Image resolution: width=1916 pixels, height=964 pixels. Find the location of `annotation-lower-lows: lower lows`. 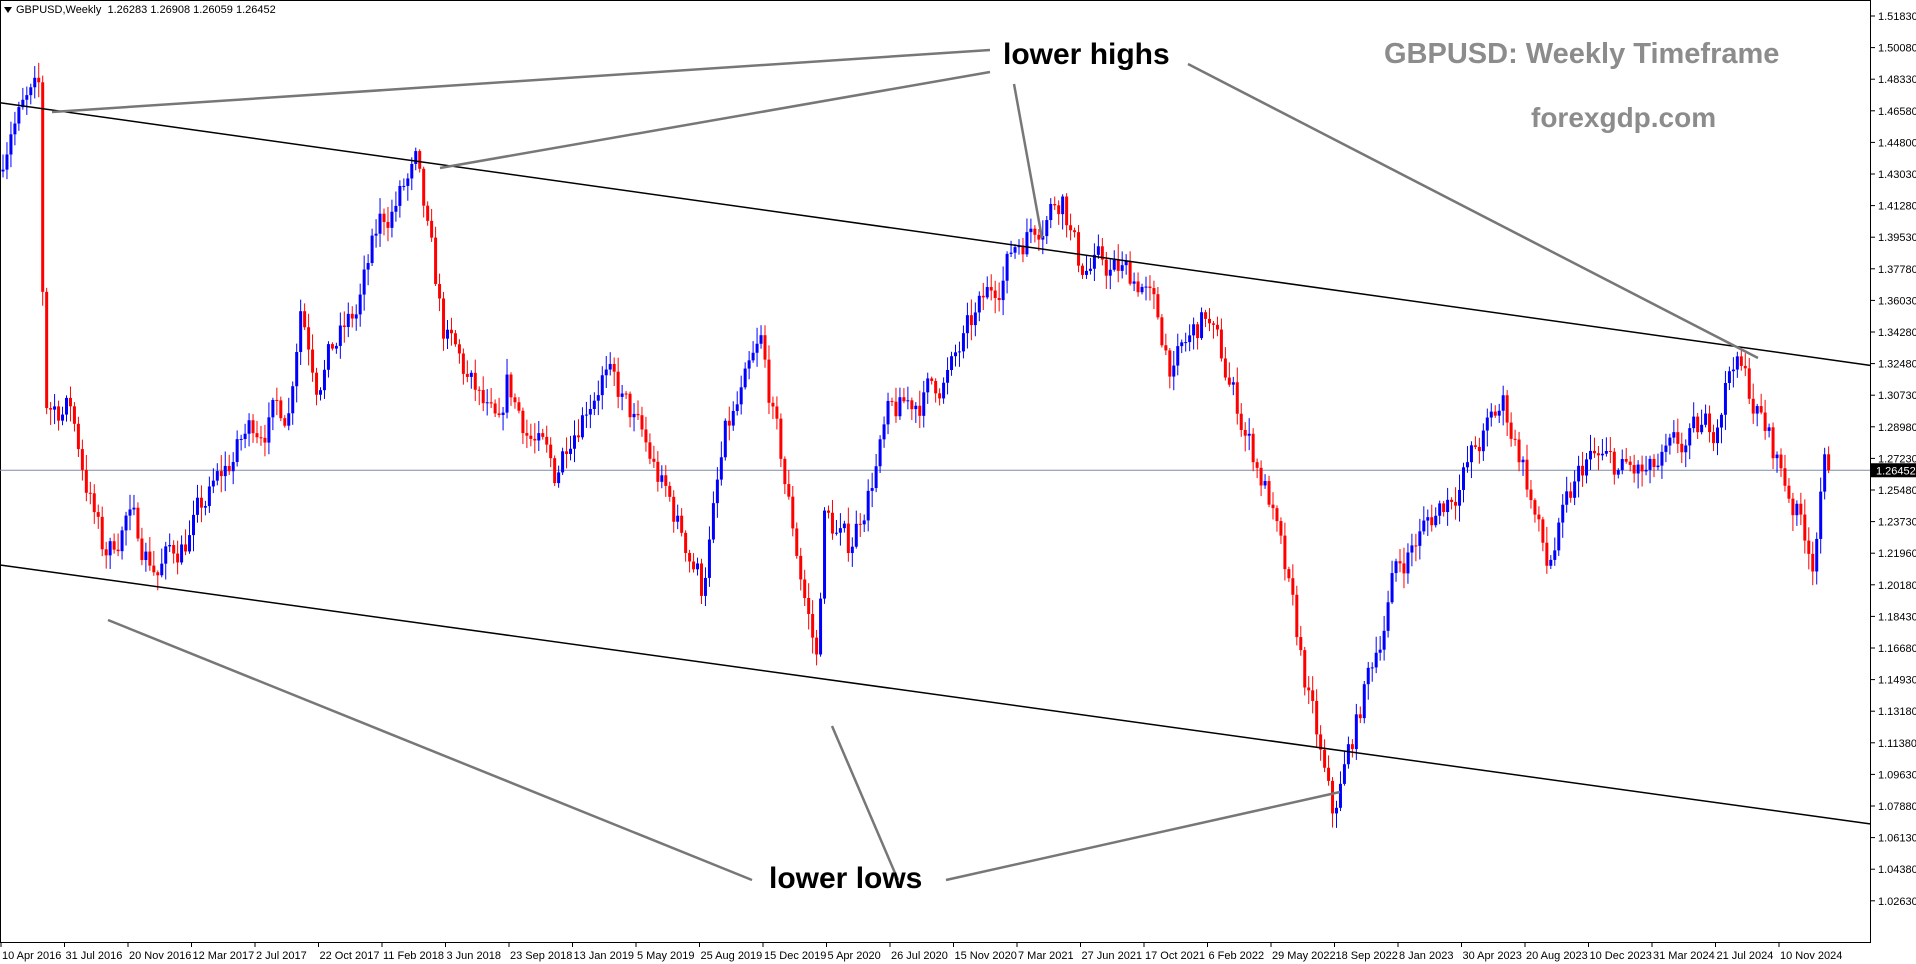

annotation-lower-lows: lower lows is located at coordinates (846, 878).